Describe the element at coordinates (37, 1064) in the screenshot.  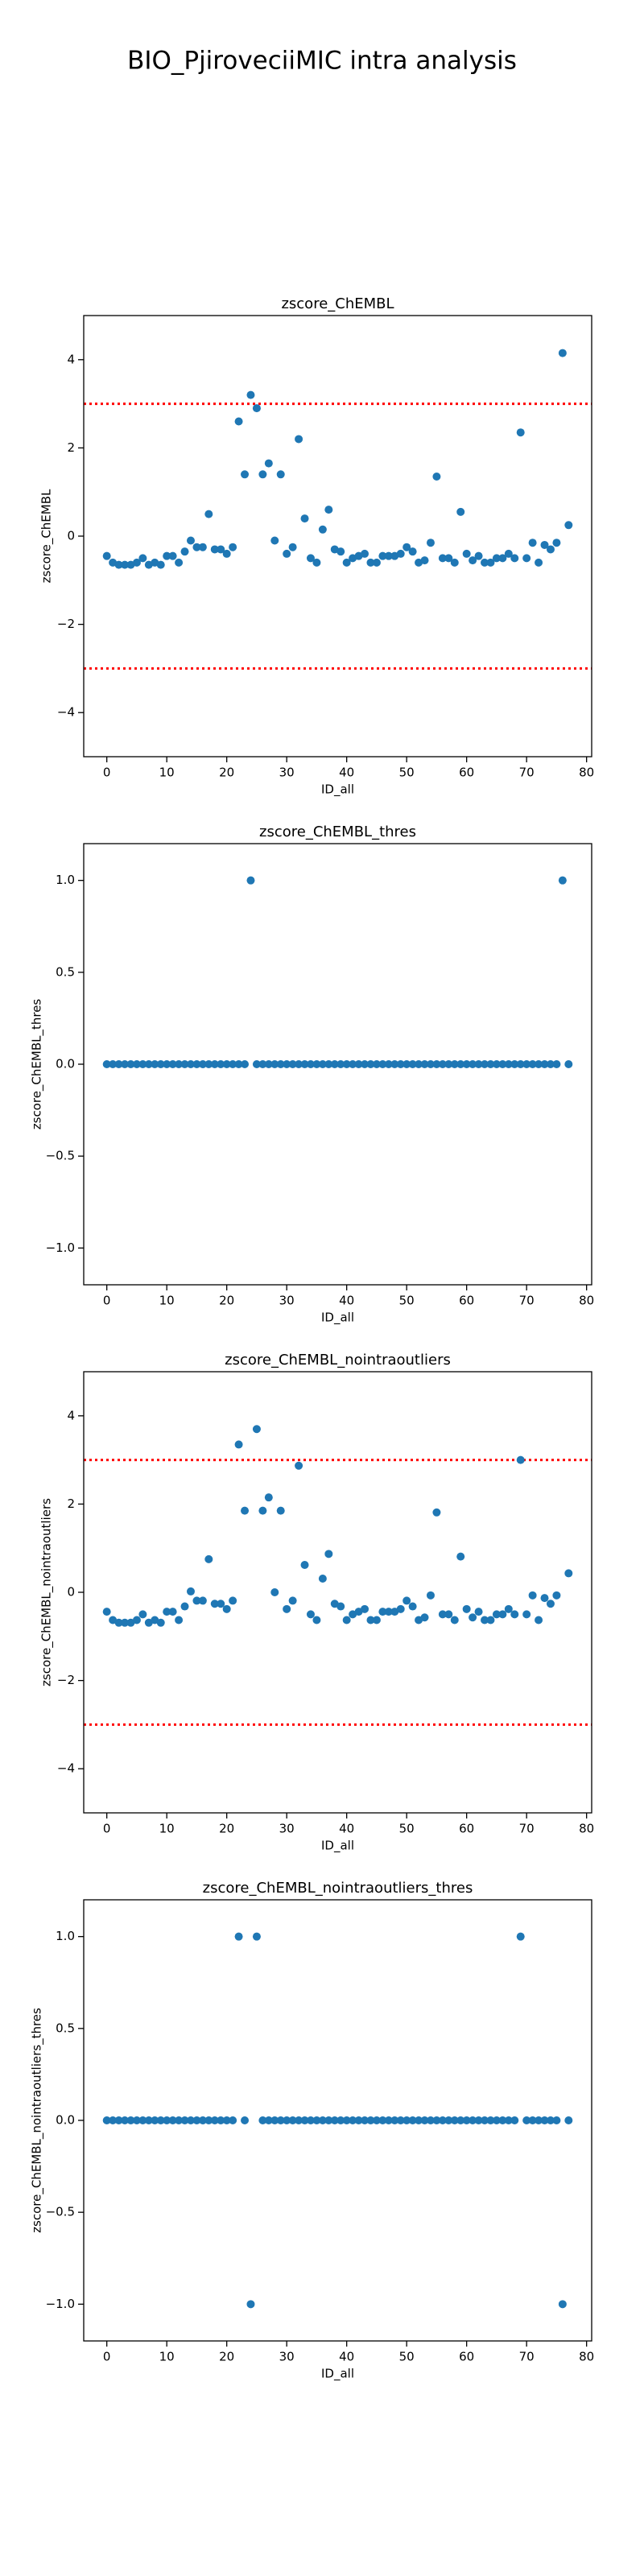
I see `y-axis-label: zscore_ChEMBL_thres` at that location.